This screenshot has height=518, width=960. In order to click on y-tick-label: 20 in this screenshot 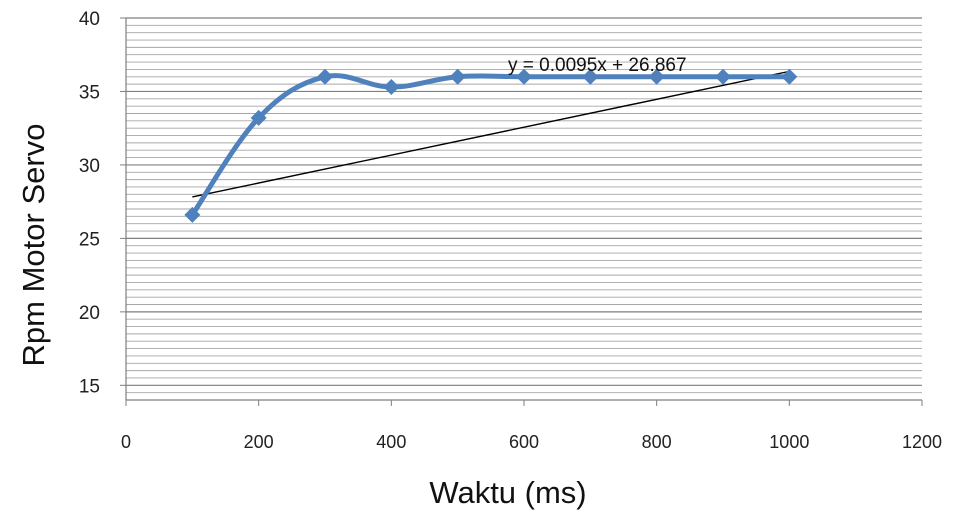, I will do `click(89, 313)`.